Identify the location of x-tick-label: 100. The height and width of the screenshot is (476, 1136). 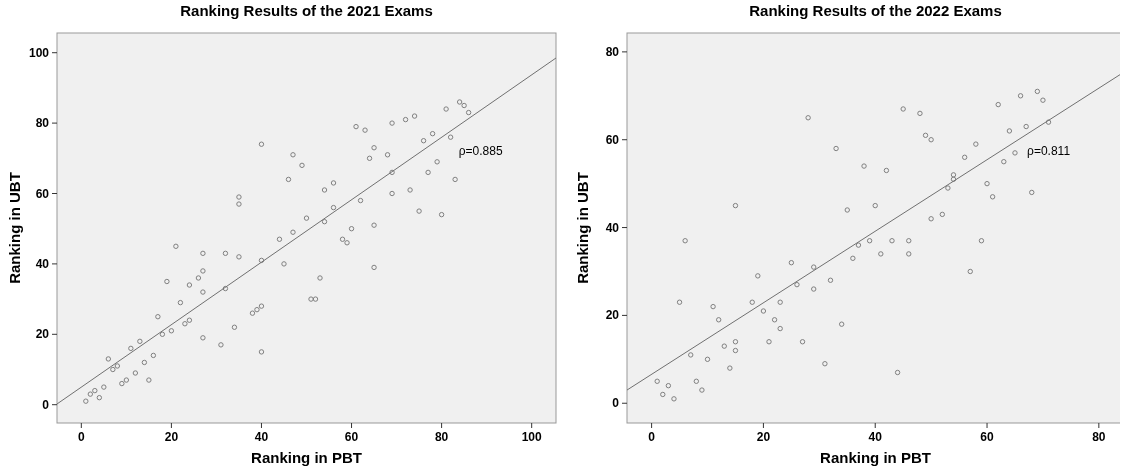
(532, 437).